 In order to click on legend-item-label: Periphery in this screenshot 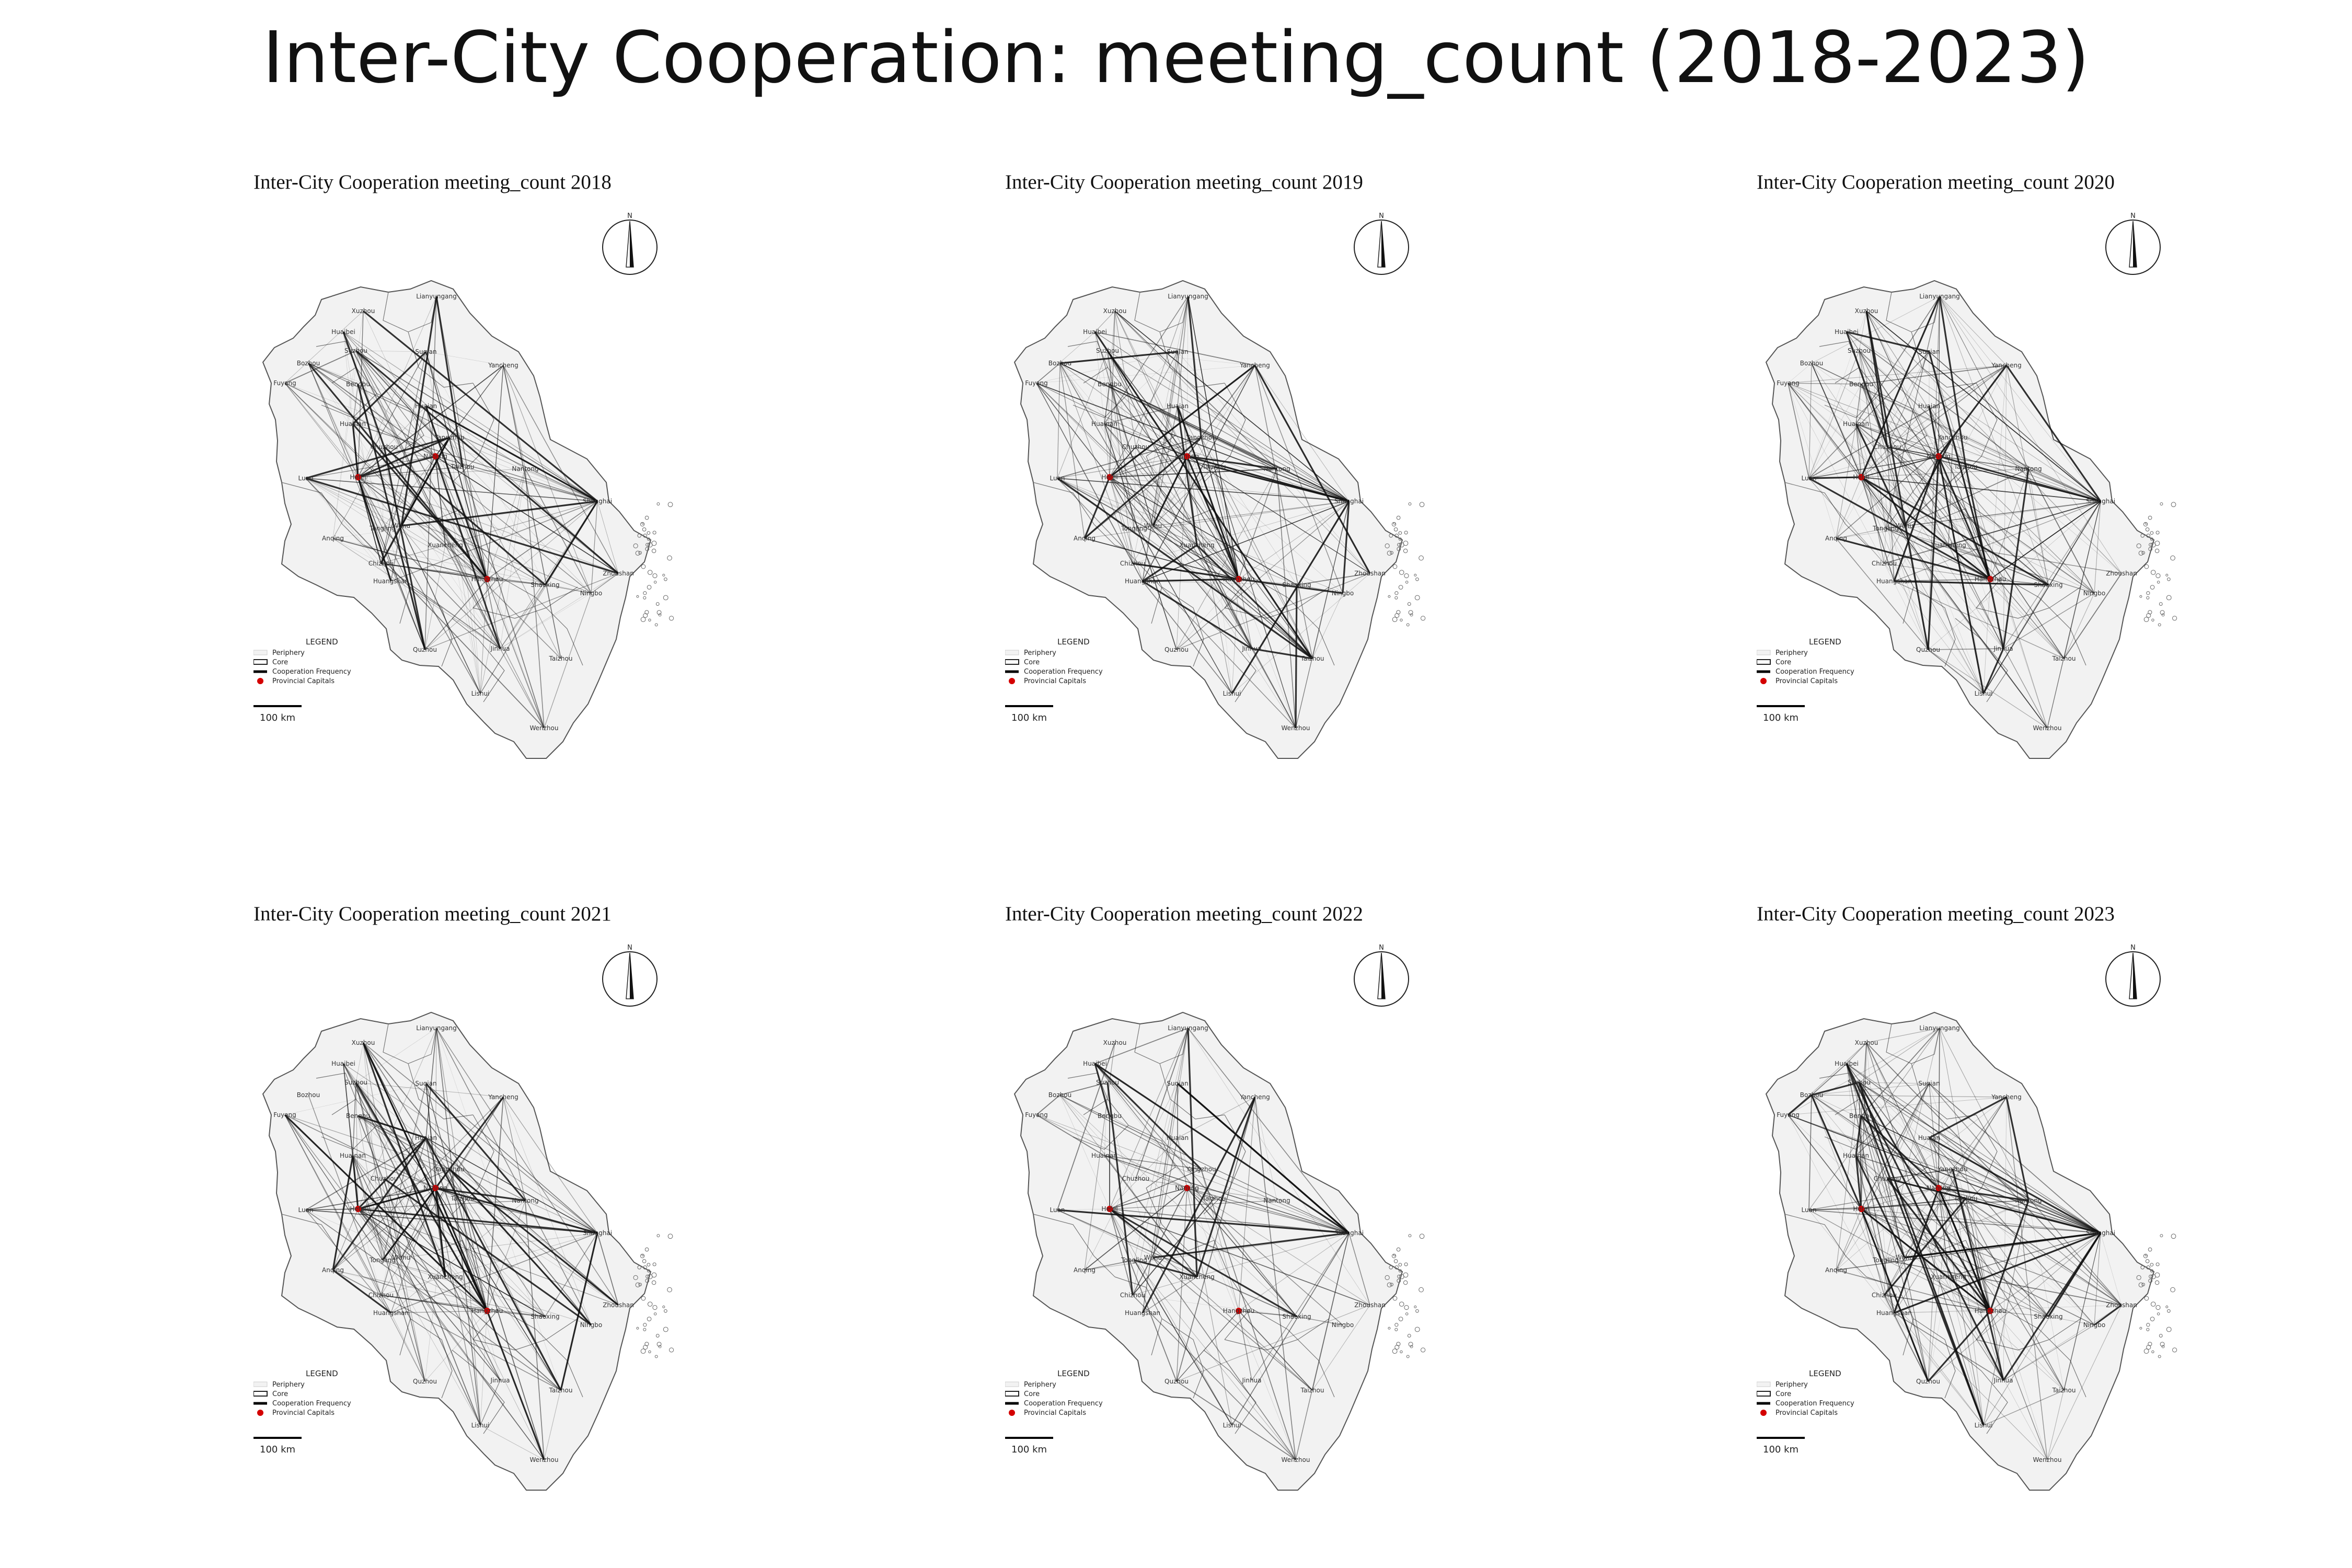, I will do `click(1791, 653)`.